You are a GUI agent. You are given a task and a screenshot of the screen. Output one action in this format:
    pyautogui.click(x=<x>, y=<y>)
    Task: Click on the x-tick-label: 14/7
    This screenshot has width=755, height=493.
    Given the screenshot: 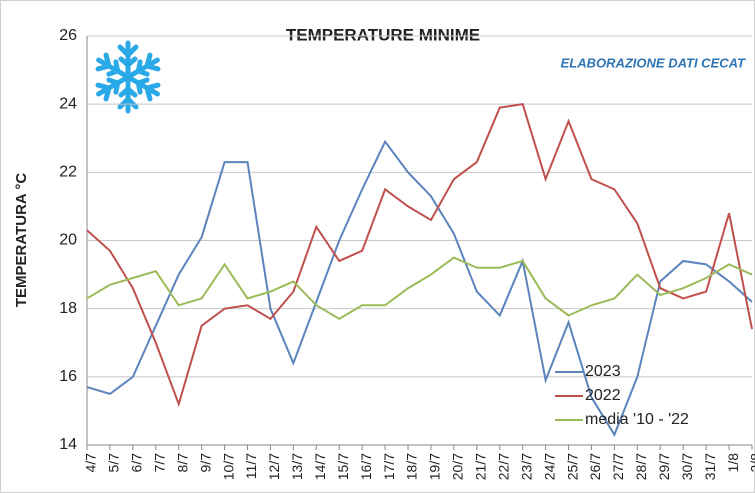 What is the action you would take?
    pyautogui.click(x=320, y=466)
    